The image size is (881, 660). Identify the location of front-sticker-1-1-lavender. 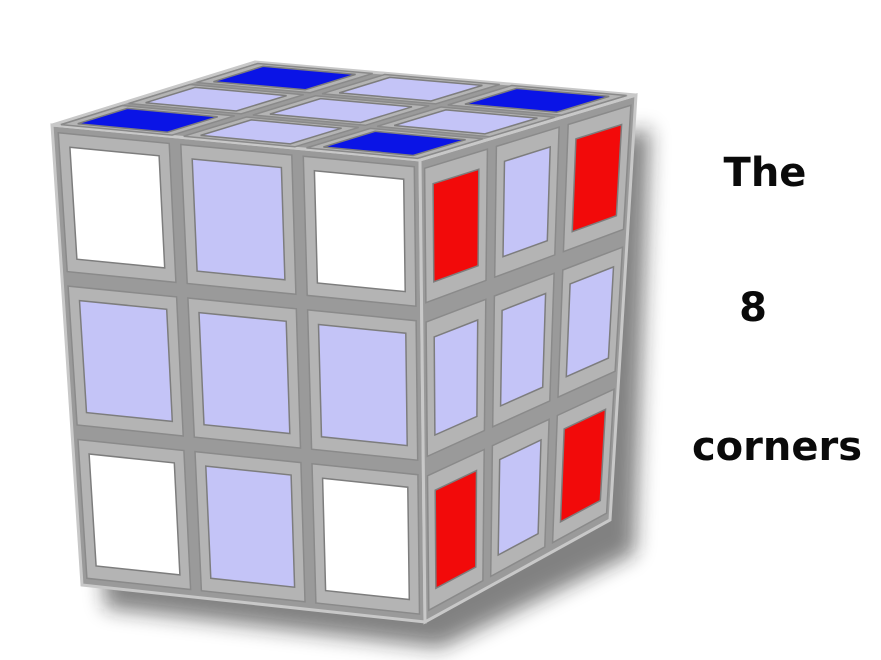
(244, 373).